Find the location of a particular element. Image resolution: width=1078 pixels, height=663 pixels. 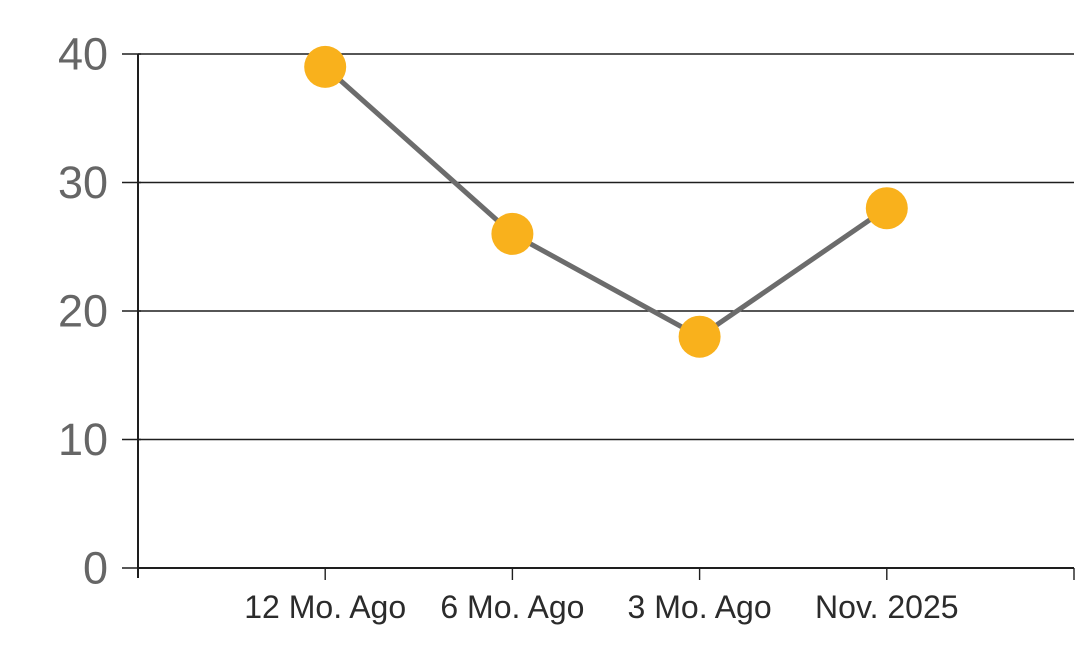

y-tick-label: 20 is located at coordinates (83, 311).